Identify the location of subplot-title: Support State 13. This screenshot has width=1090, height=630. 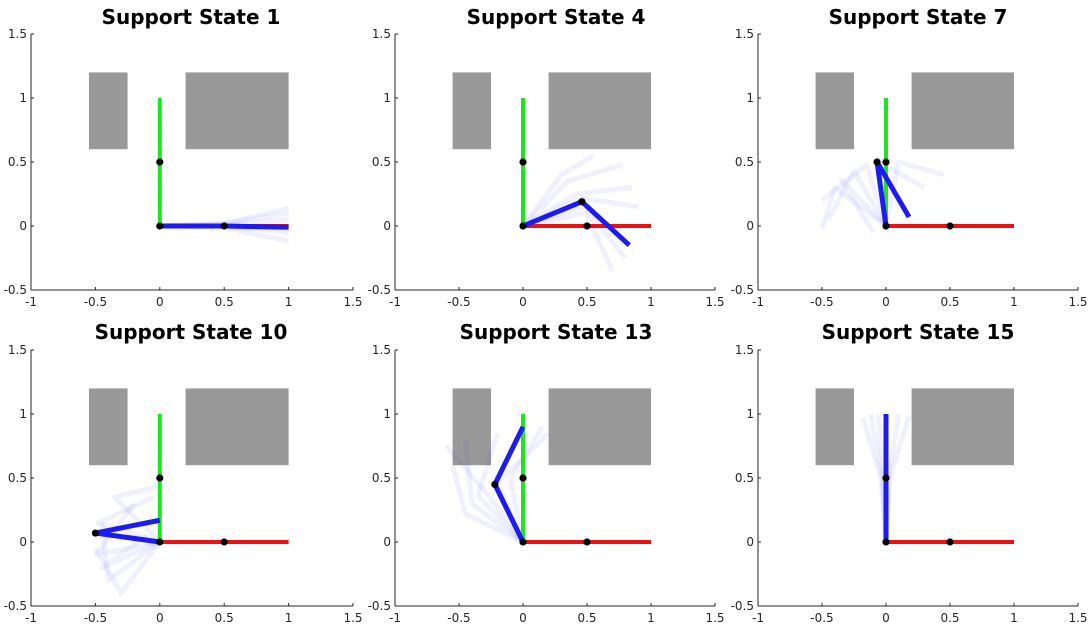
(556, 332).